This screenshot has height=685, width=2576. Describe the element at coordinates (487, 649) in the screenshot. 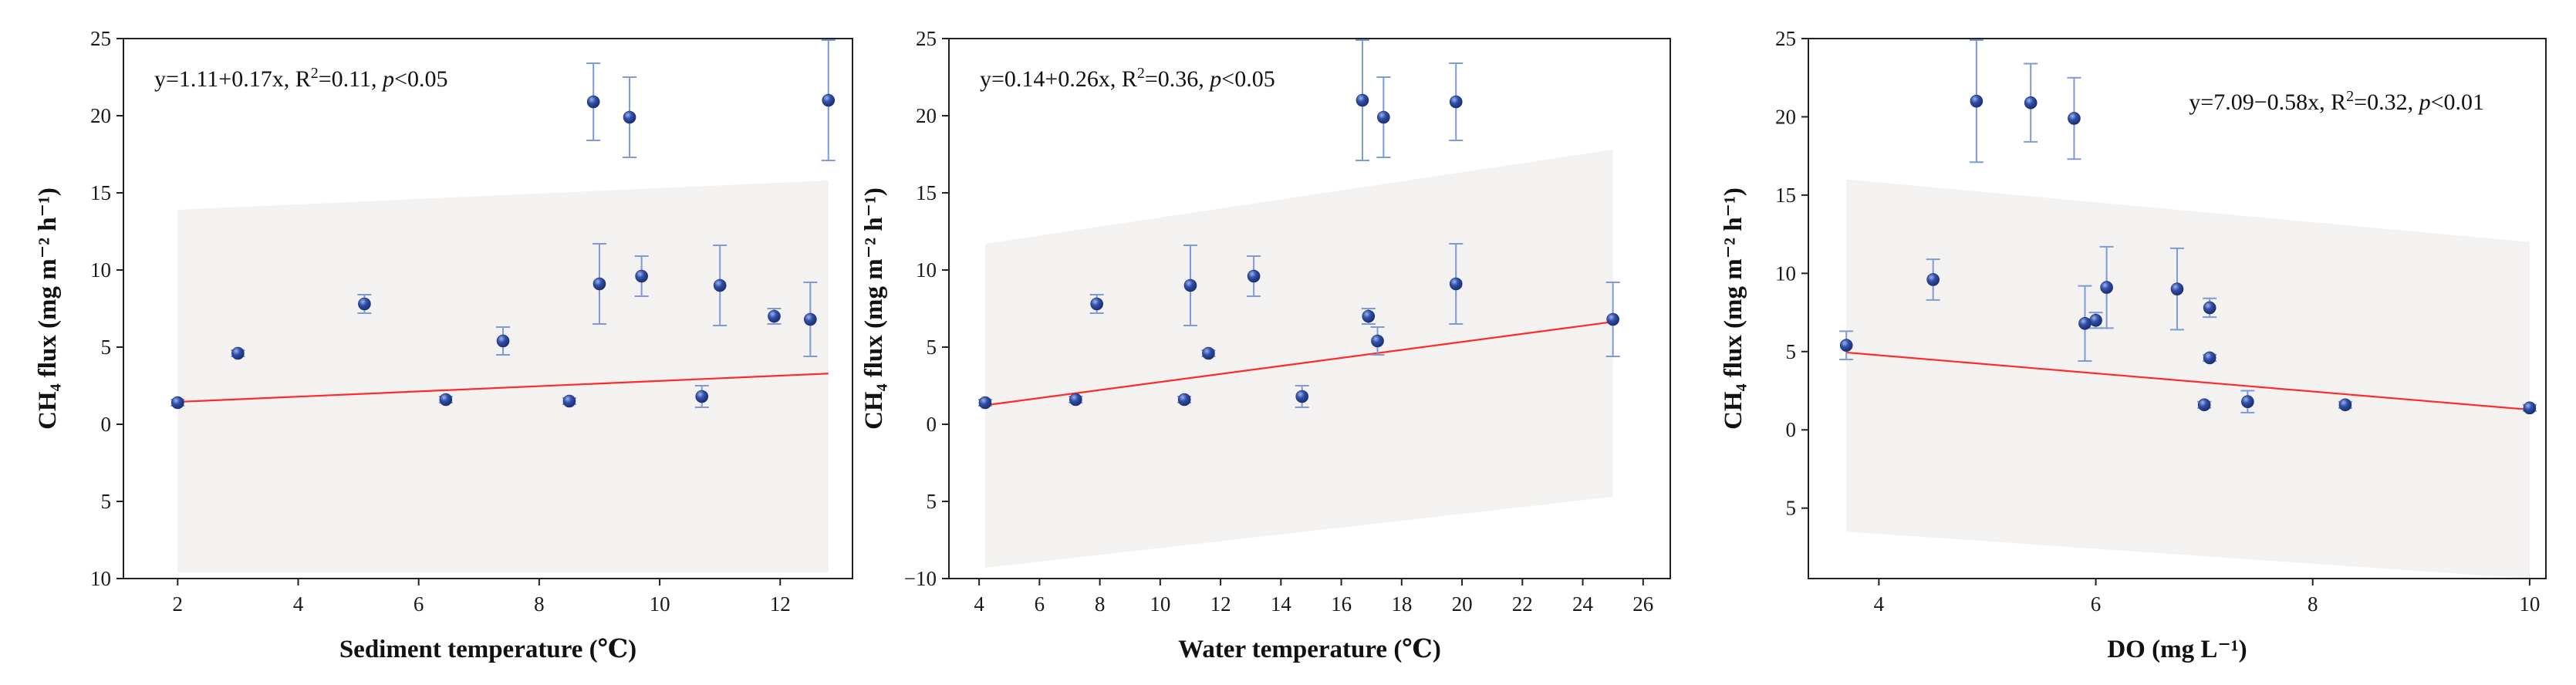

I see `x-axis-title: Sediment temperature (℃)` at that location.